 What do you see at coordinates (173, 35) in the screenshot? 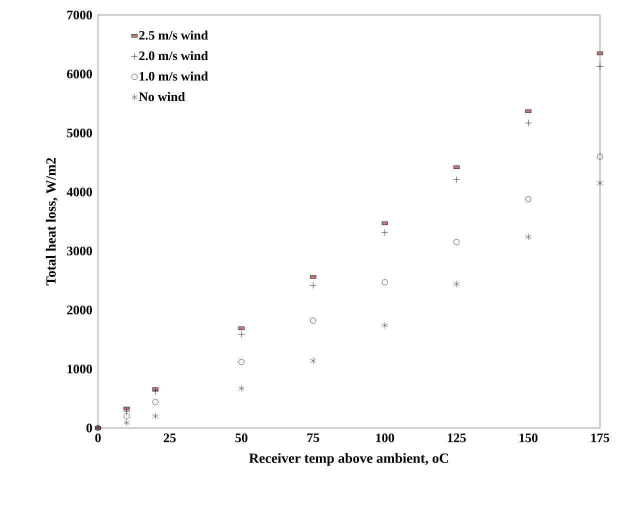
I see `legend-label: 2.5 m/s wind` at bounding box center [173, 35].